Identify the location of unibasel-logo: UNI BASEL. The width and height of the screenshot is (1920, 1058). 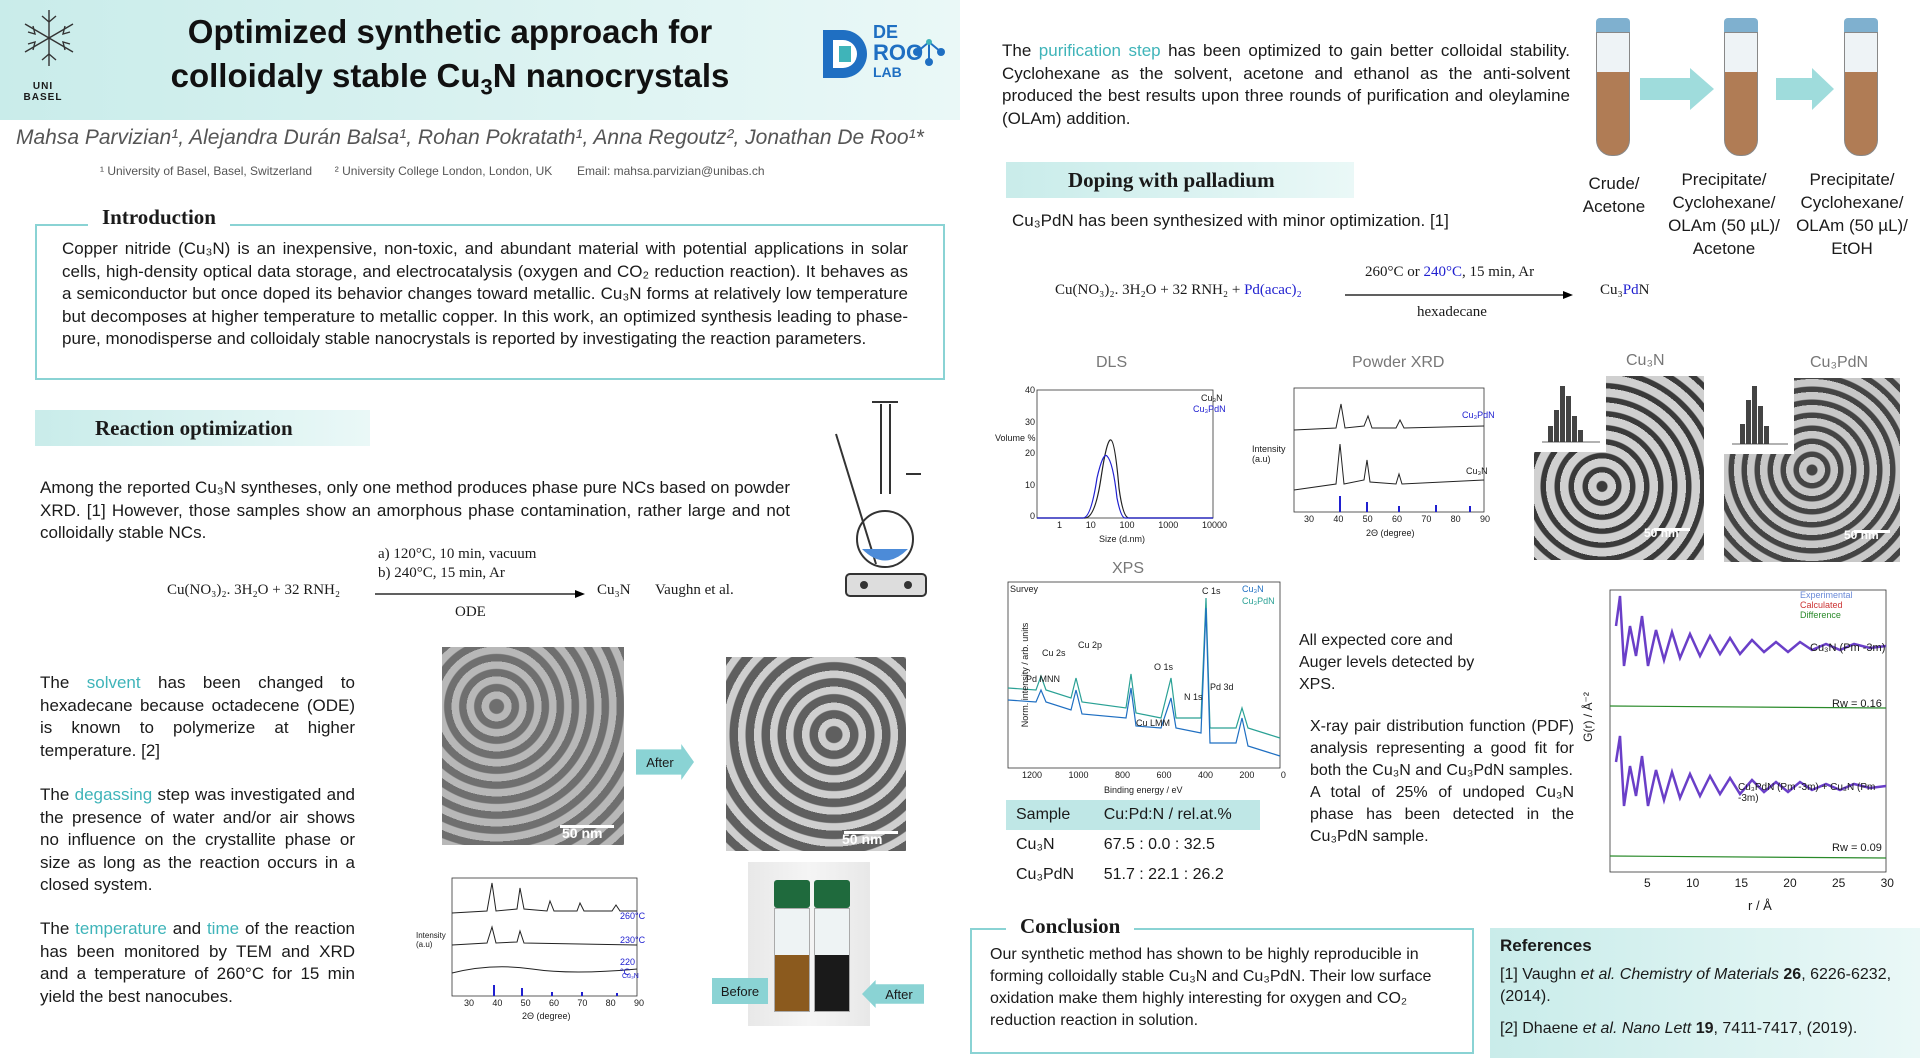
(49, 54).